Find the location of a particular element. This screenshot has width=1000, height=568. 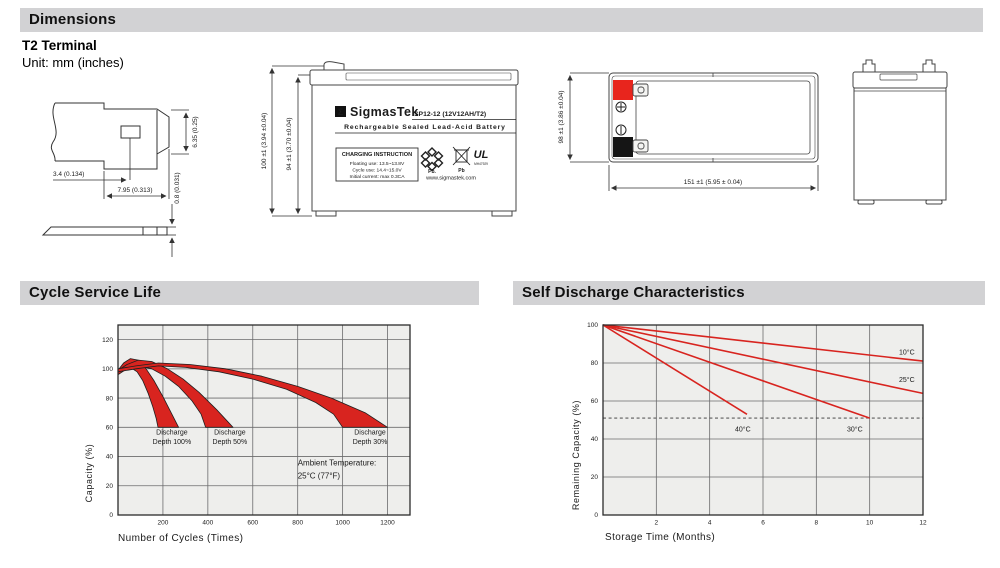

series-label: 30°C is located at coordinates (855, 429).